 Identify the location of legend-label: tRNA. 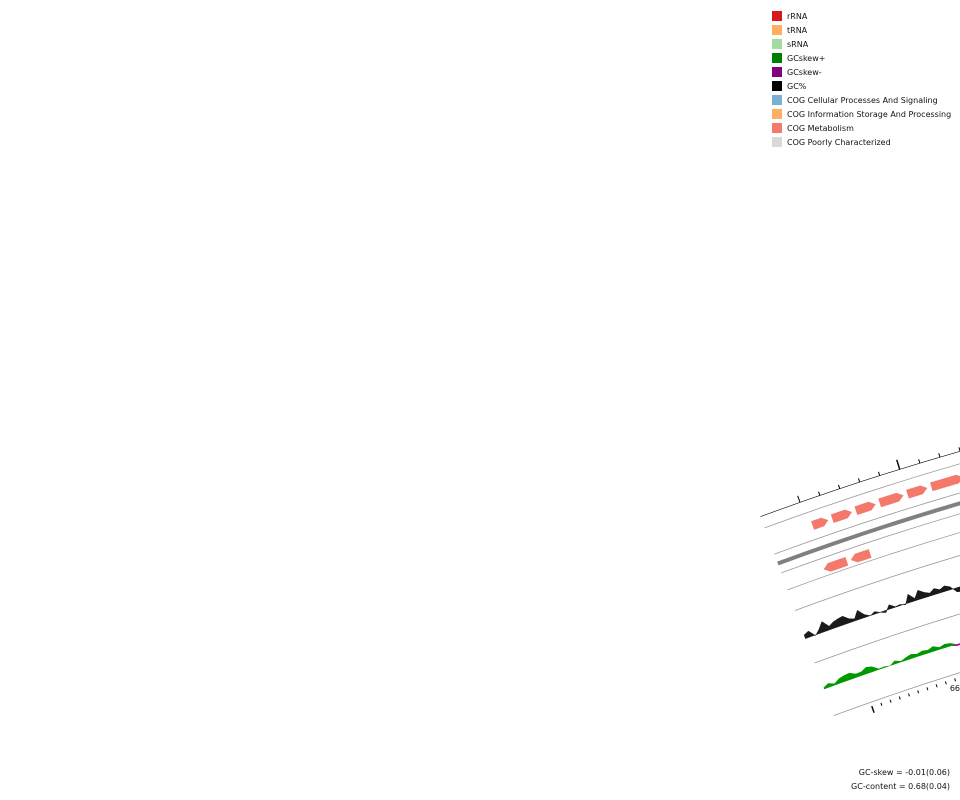
(797, 30).